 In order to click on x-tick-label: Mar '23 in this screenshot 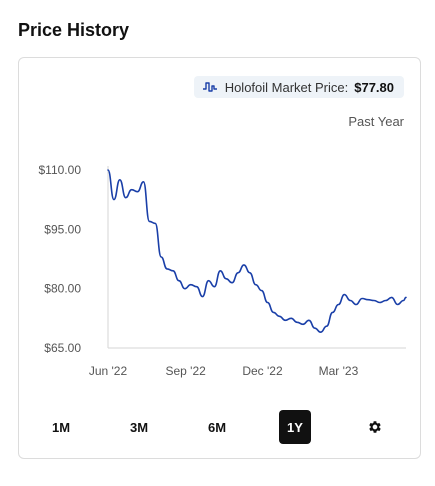, I will do `click(339, 371)`.